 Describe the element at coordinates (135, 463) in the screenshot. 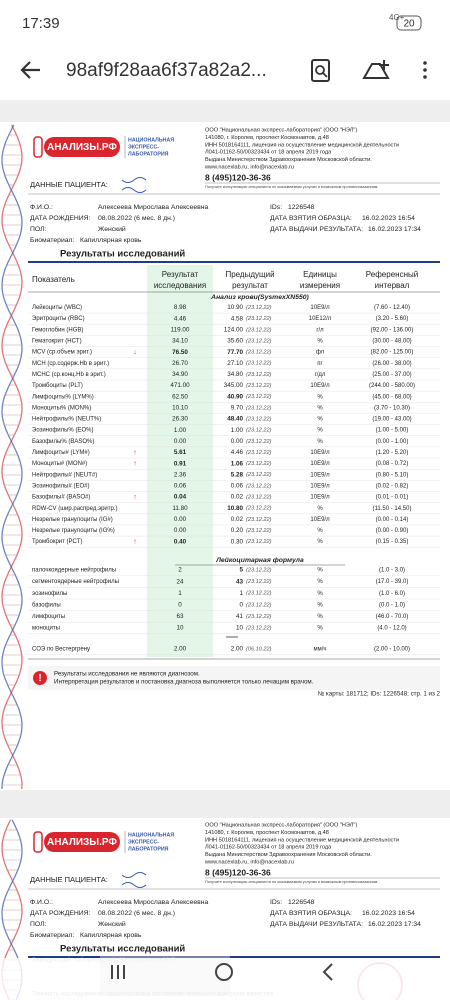

I see `flag: ↑` at that location.